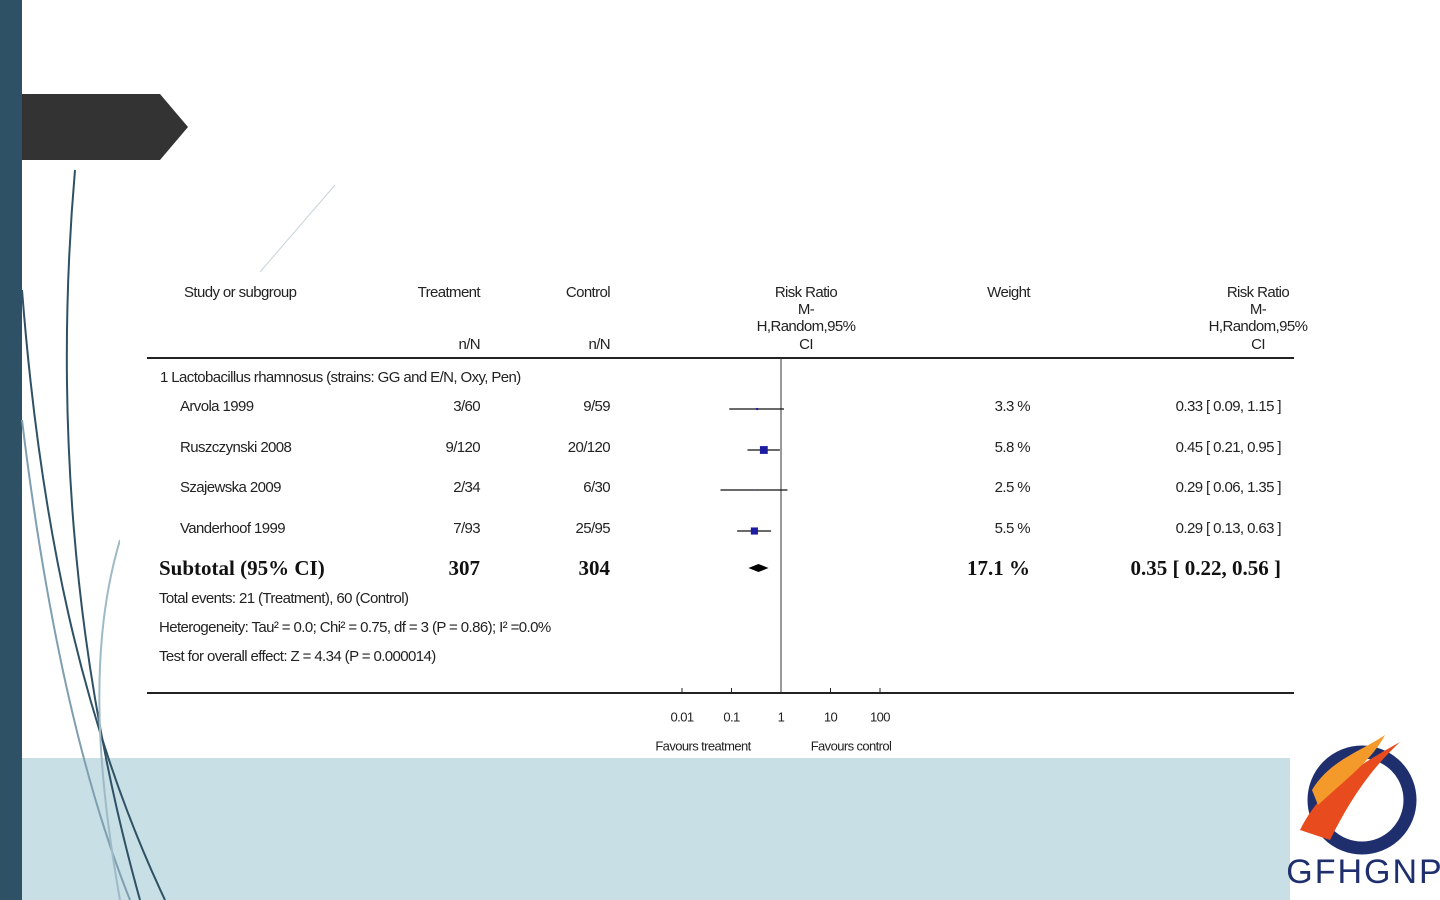 The image size is (1440, 900). What do you see at coordinates (588, 292) in the screenshot?
I see `header-control: Control` at bounding box center [588, 292].